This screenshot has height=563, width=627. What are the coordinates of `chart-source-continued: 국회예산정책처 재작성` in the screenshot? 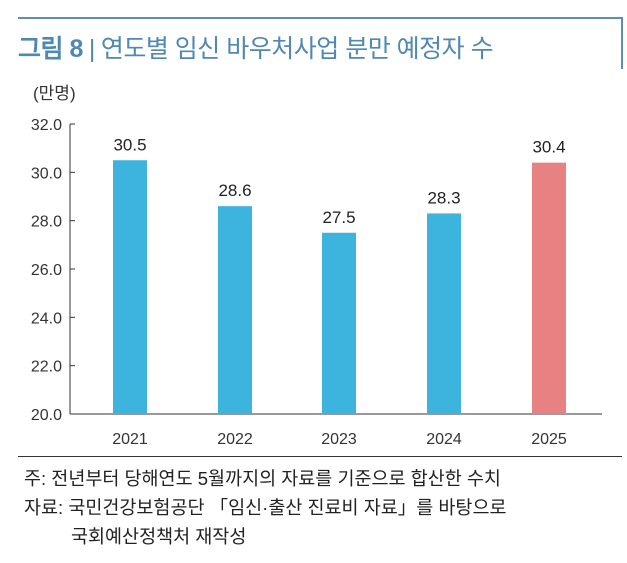 It's located at (159, 536).